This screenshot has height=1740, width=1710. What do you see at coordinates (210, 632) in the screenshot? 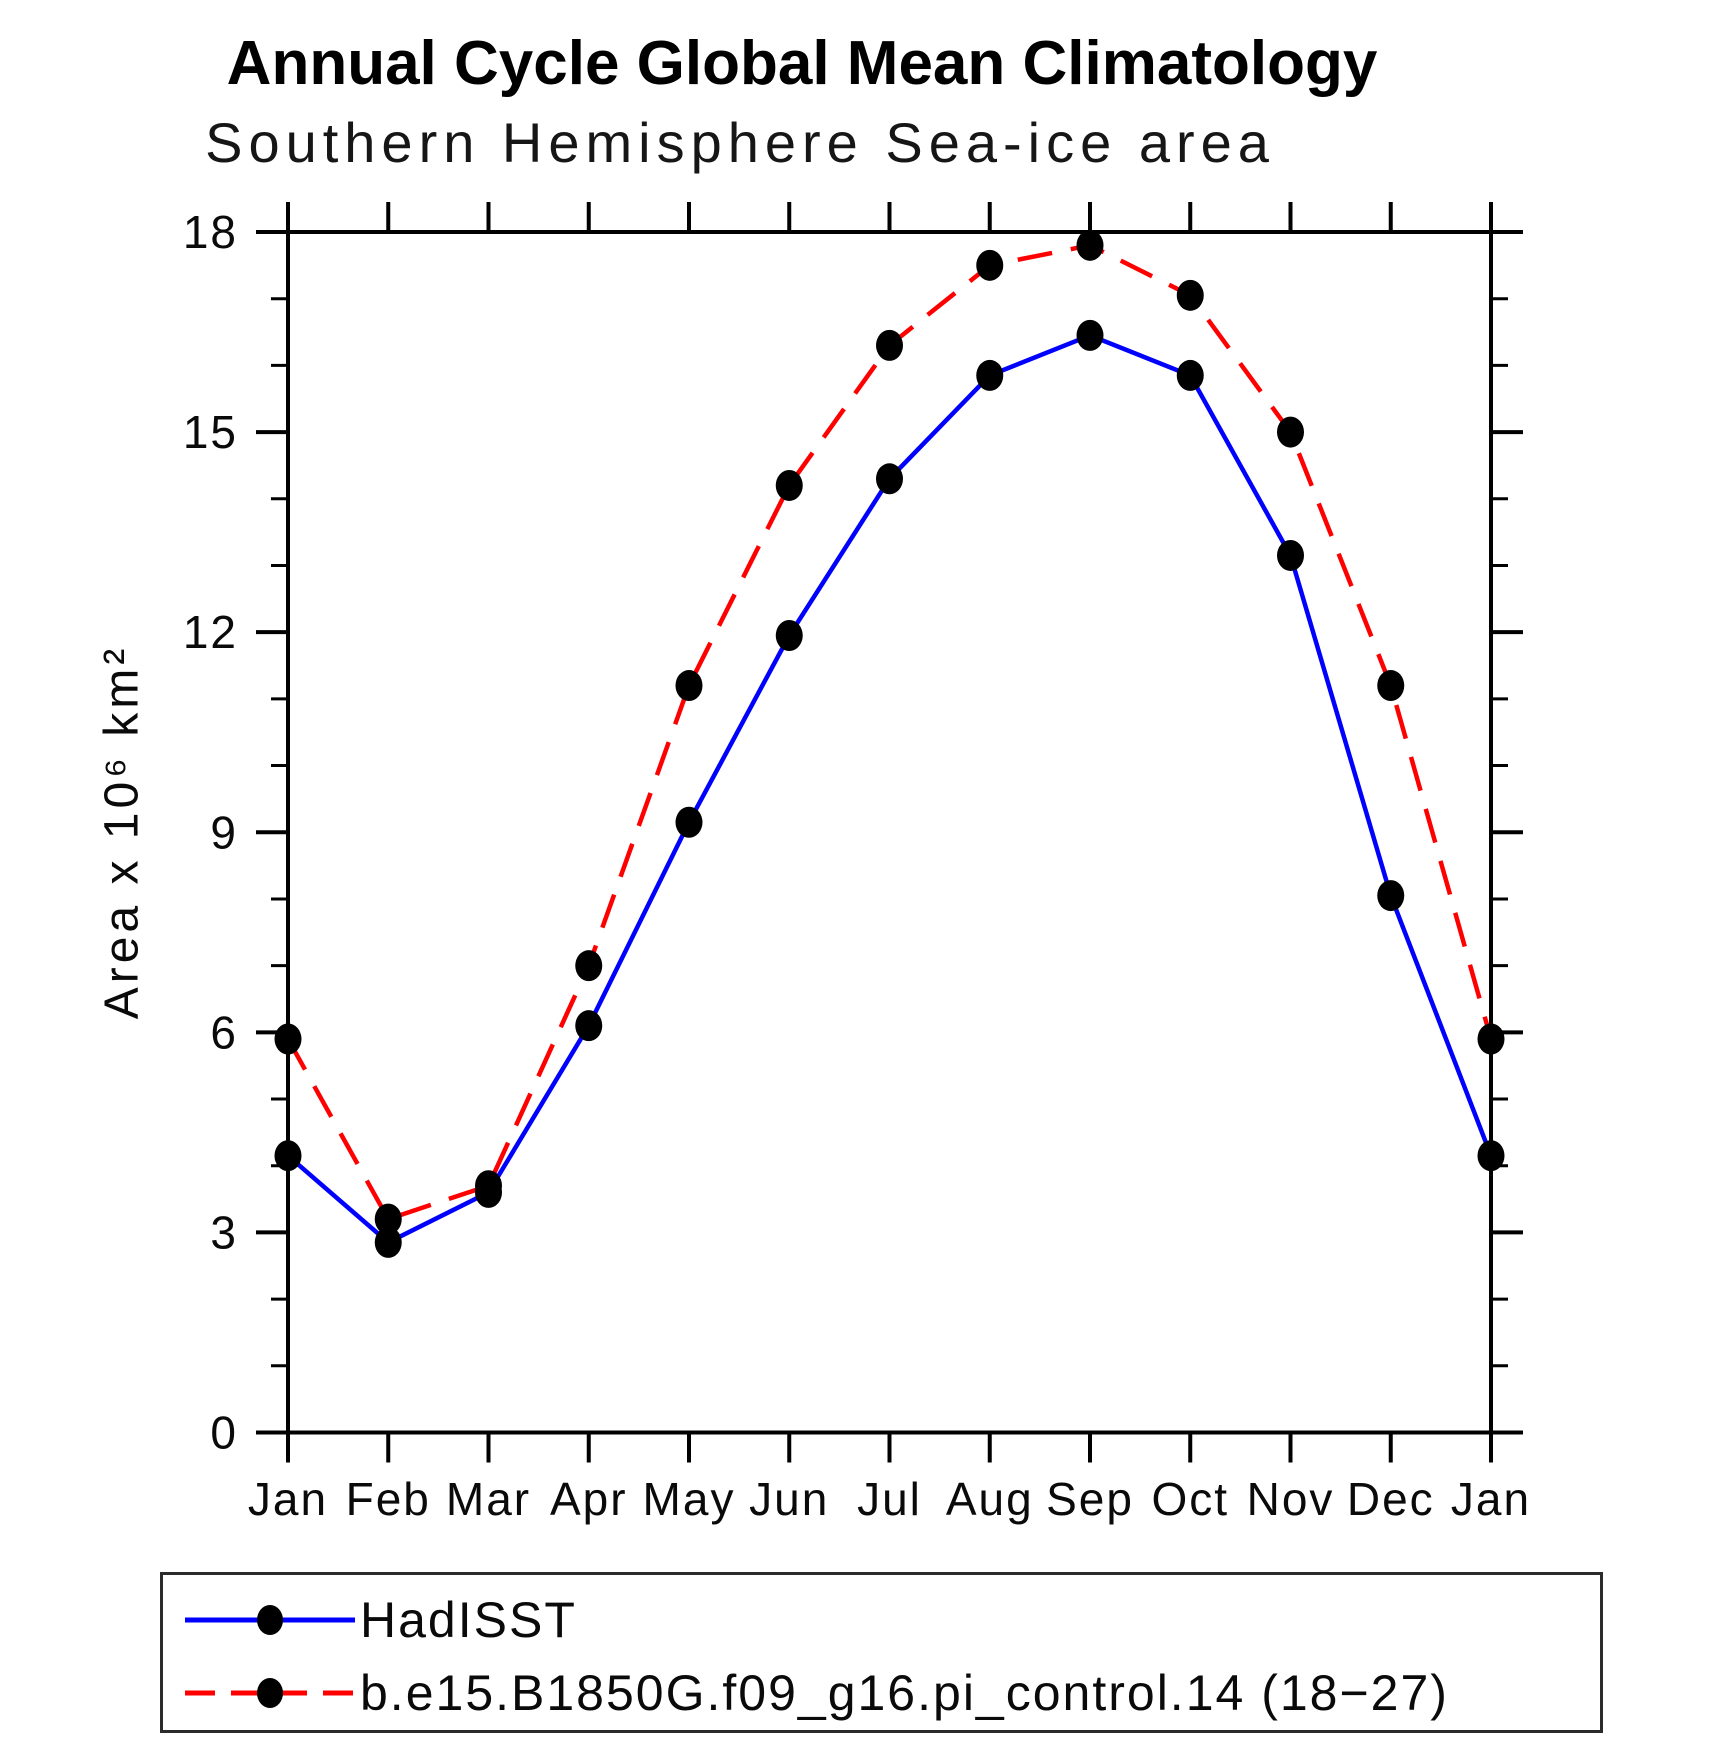
I see `y-tick-label: 12` at bounding box center [210, 632].